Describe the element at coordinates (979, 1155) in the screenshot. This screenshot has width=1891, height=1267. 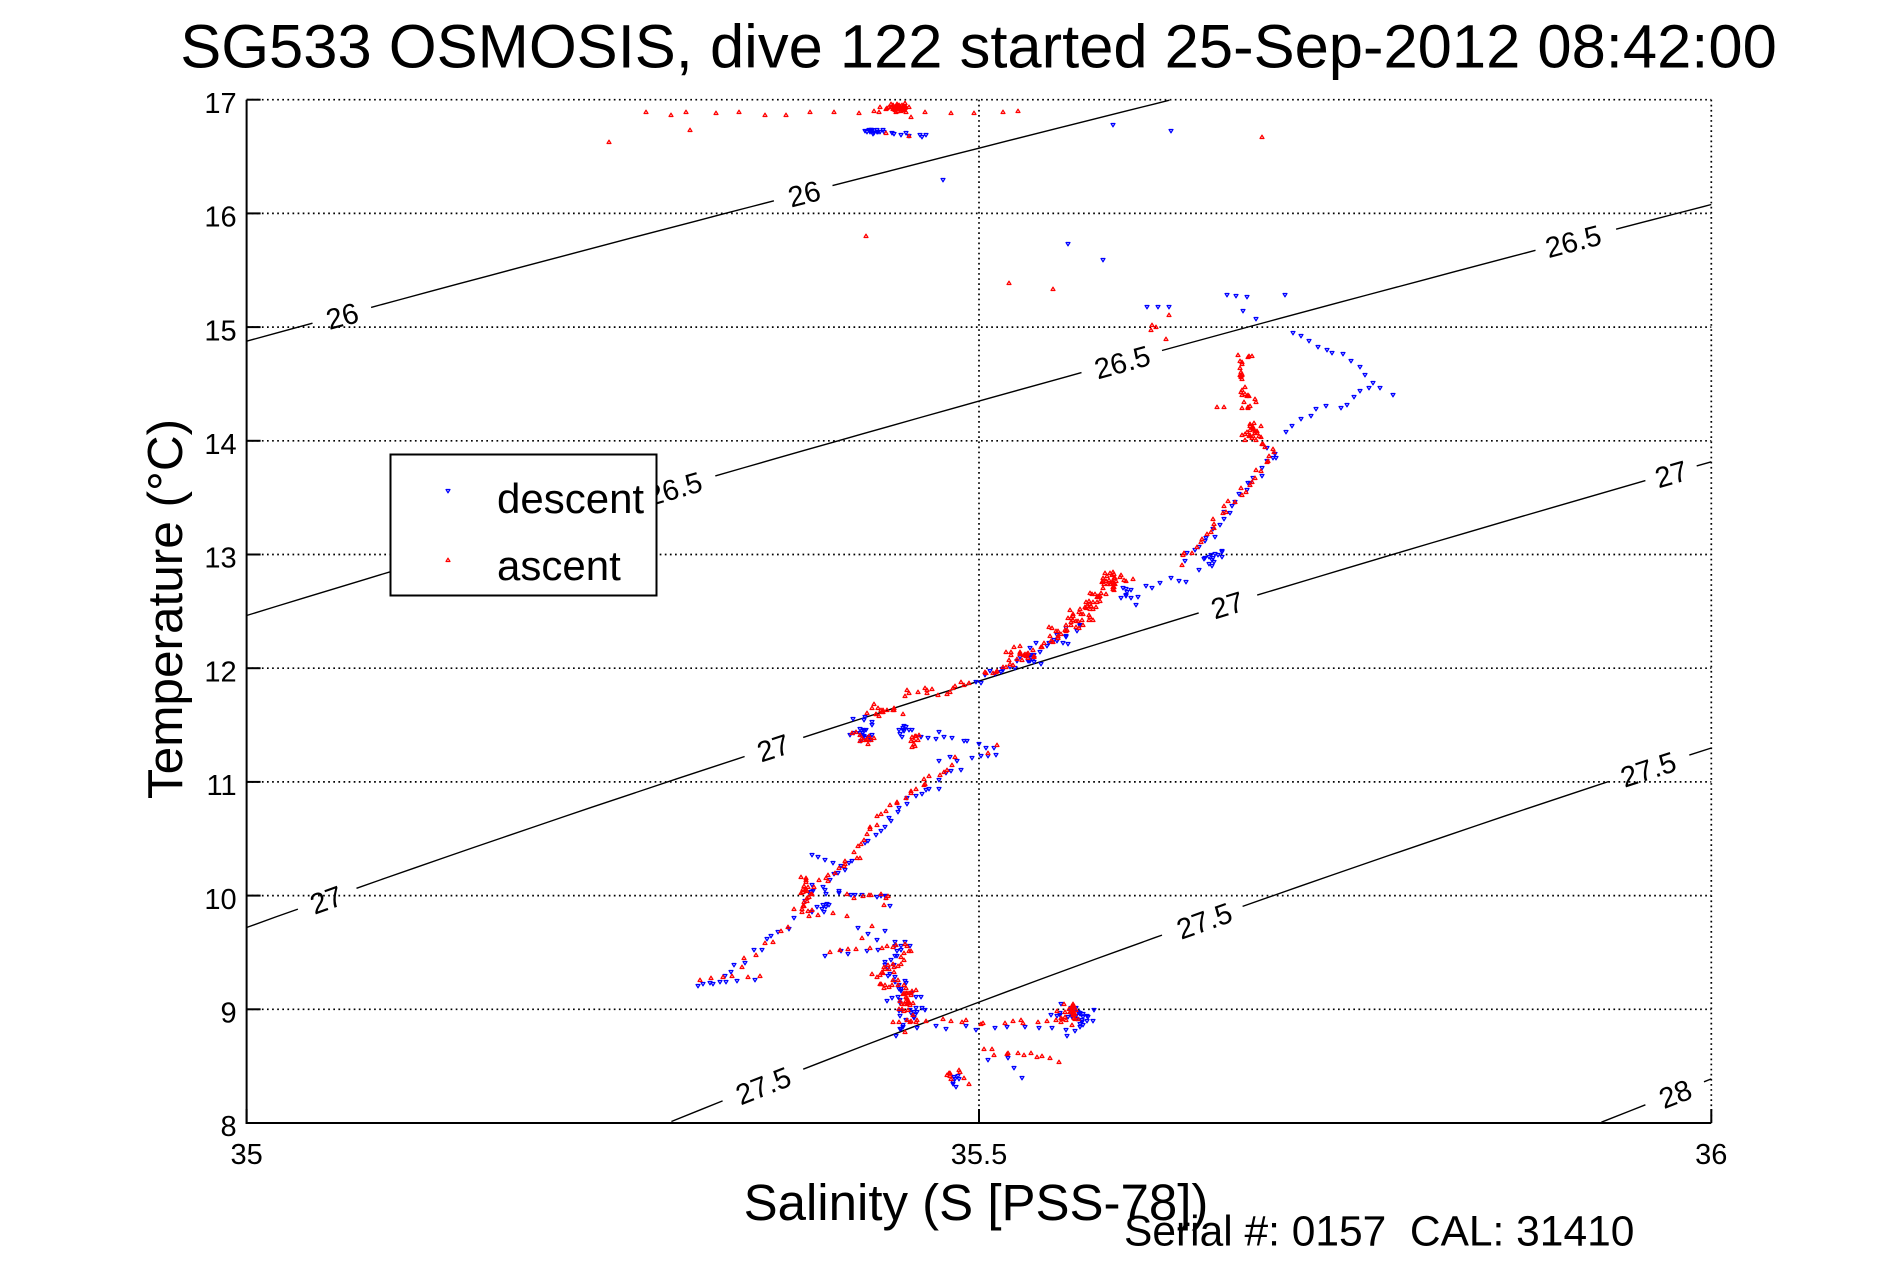
I see `svg-text: 35.5` at that location.